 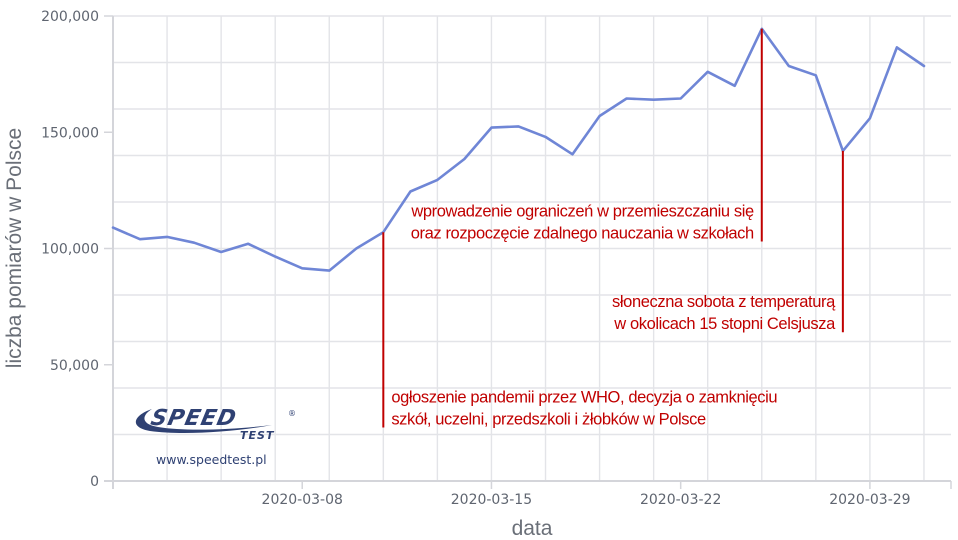 I want to click on x-tick-label: 2020-03-15, so click(x=491, y=500).